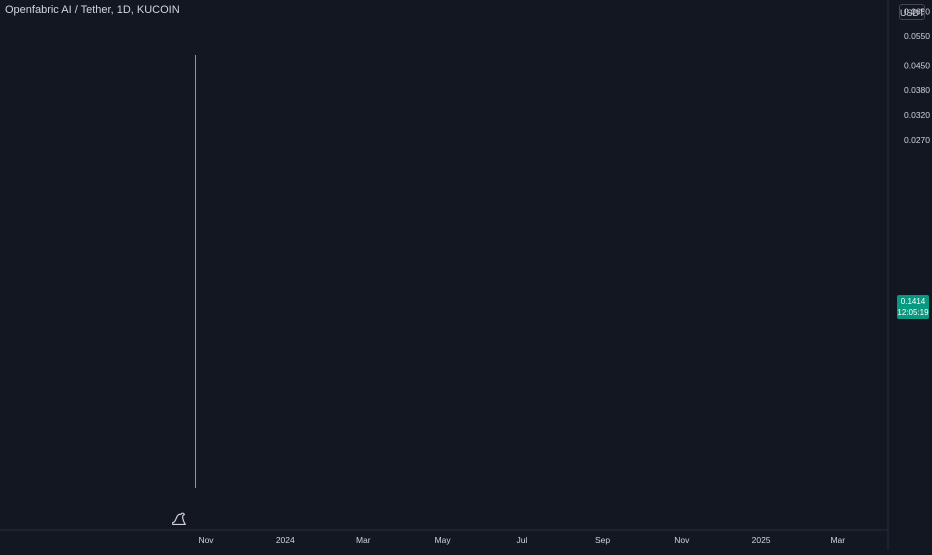 This screenshot has width=932, height=555. What do you see at coordinates (917, 90) in the screenshot?
I see `price-axis-label: 0.0380` at bounding box center [917, 90].